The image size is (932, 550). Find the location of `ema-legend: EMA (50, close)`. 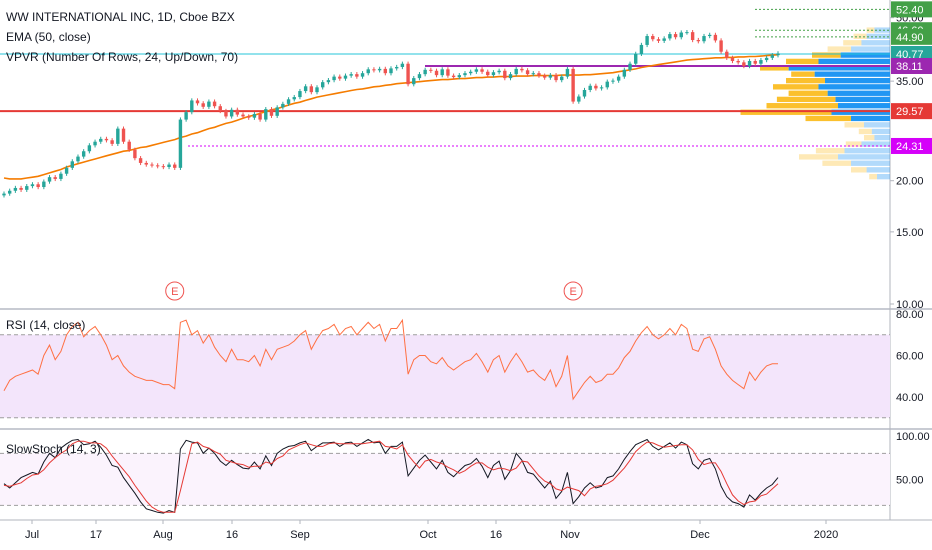

ema-legend: EMA (50, close) is located at coordinates (48, 37).